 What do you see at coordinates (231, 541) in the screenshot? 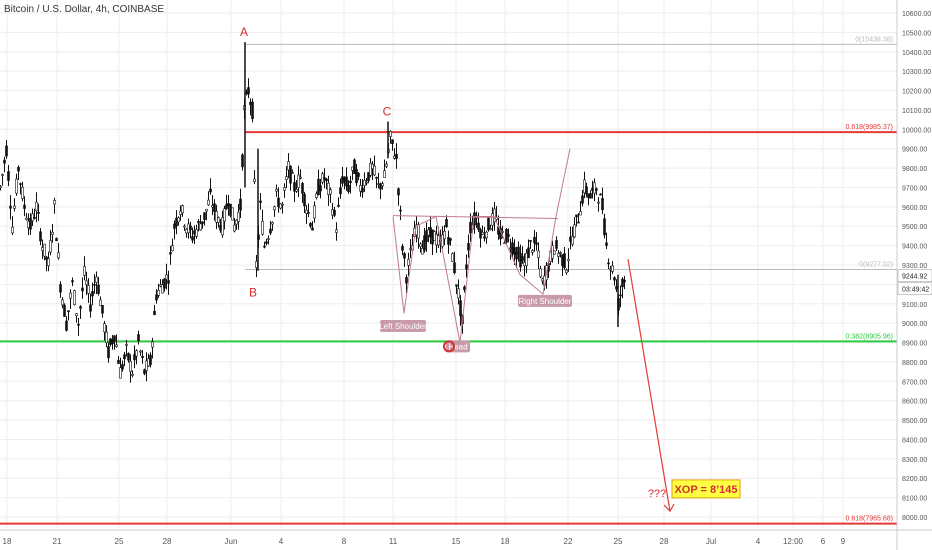
I see `x-tick-label: Jun` at bounding box center [231, 541].